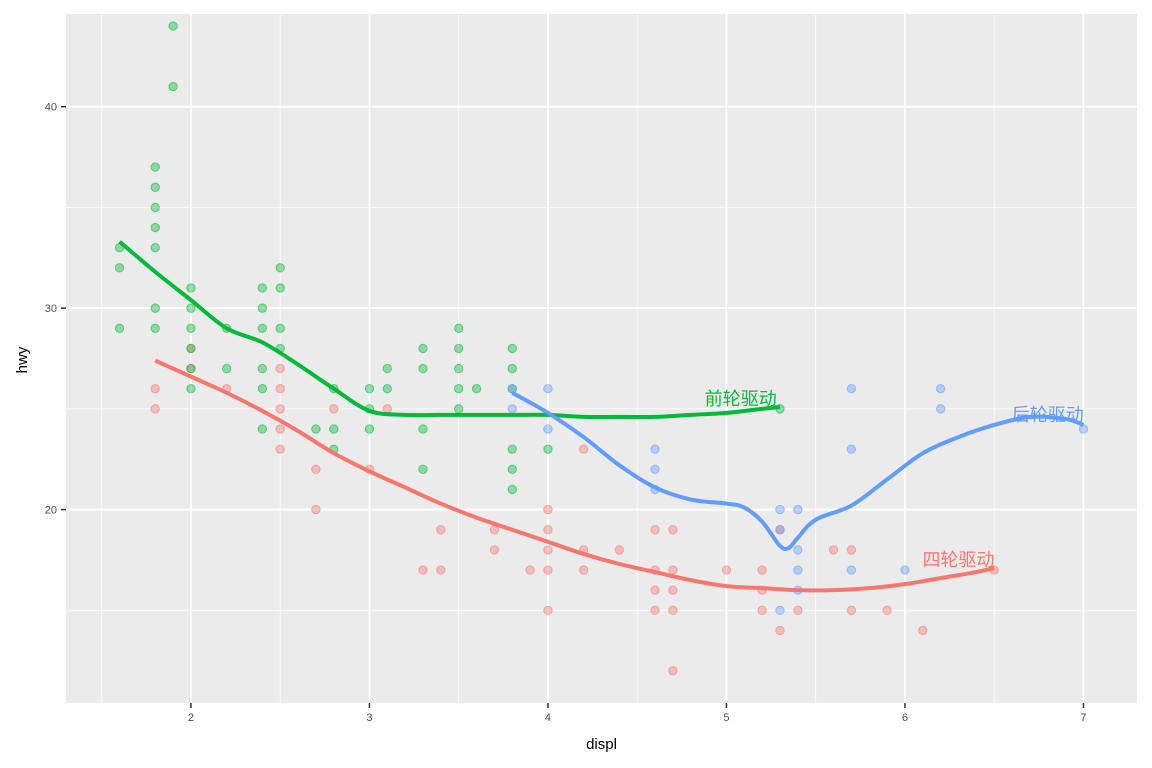 This screenshot has width=1152, height=768. I want to click on y-tick-label: 30, so click(51, 309).